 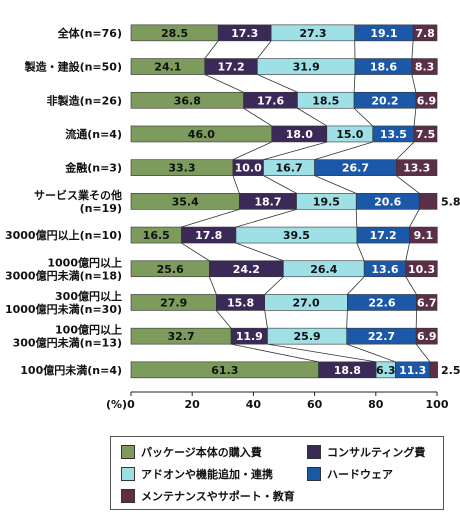 What do you see at coordinates (88, 296) in the screenshot?
I see `category-label: 300億円以上` at bounding box center [88, 296].